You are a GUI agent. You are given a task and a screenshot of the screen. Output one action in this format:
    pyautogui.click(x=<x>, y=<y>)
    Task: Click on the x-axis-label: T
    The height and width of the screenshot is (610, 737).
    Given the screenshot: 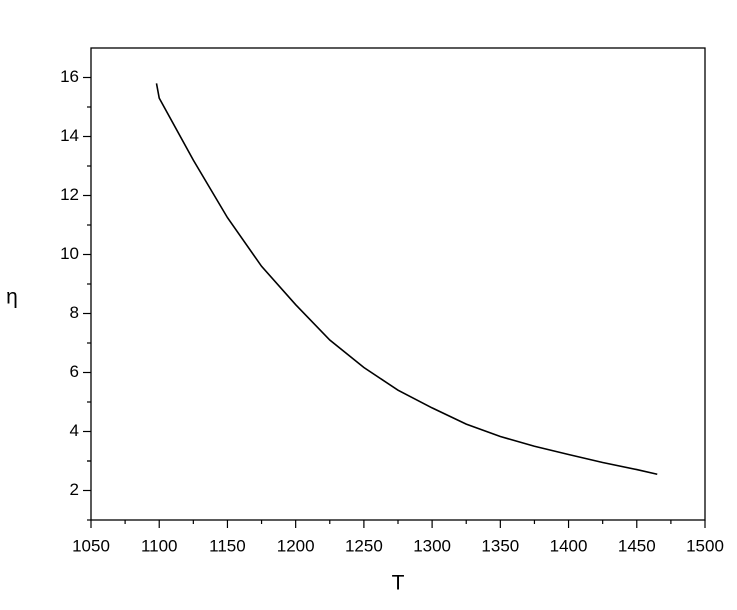 What is the action you would take?
    pyautogui.click(x=398, y=583)
    